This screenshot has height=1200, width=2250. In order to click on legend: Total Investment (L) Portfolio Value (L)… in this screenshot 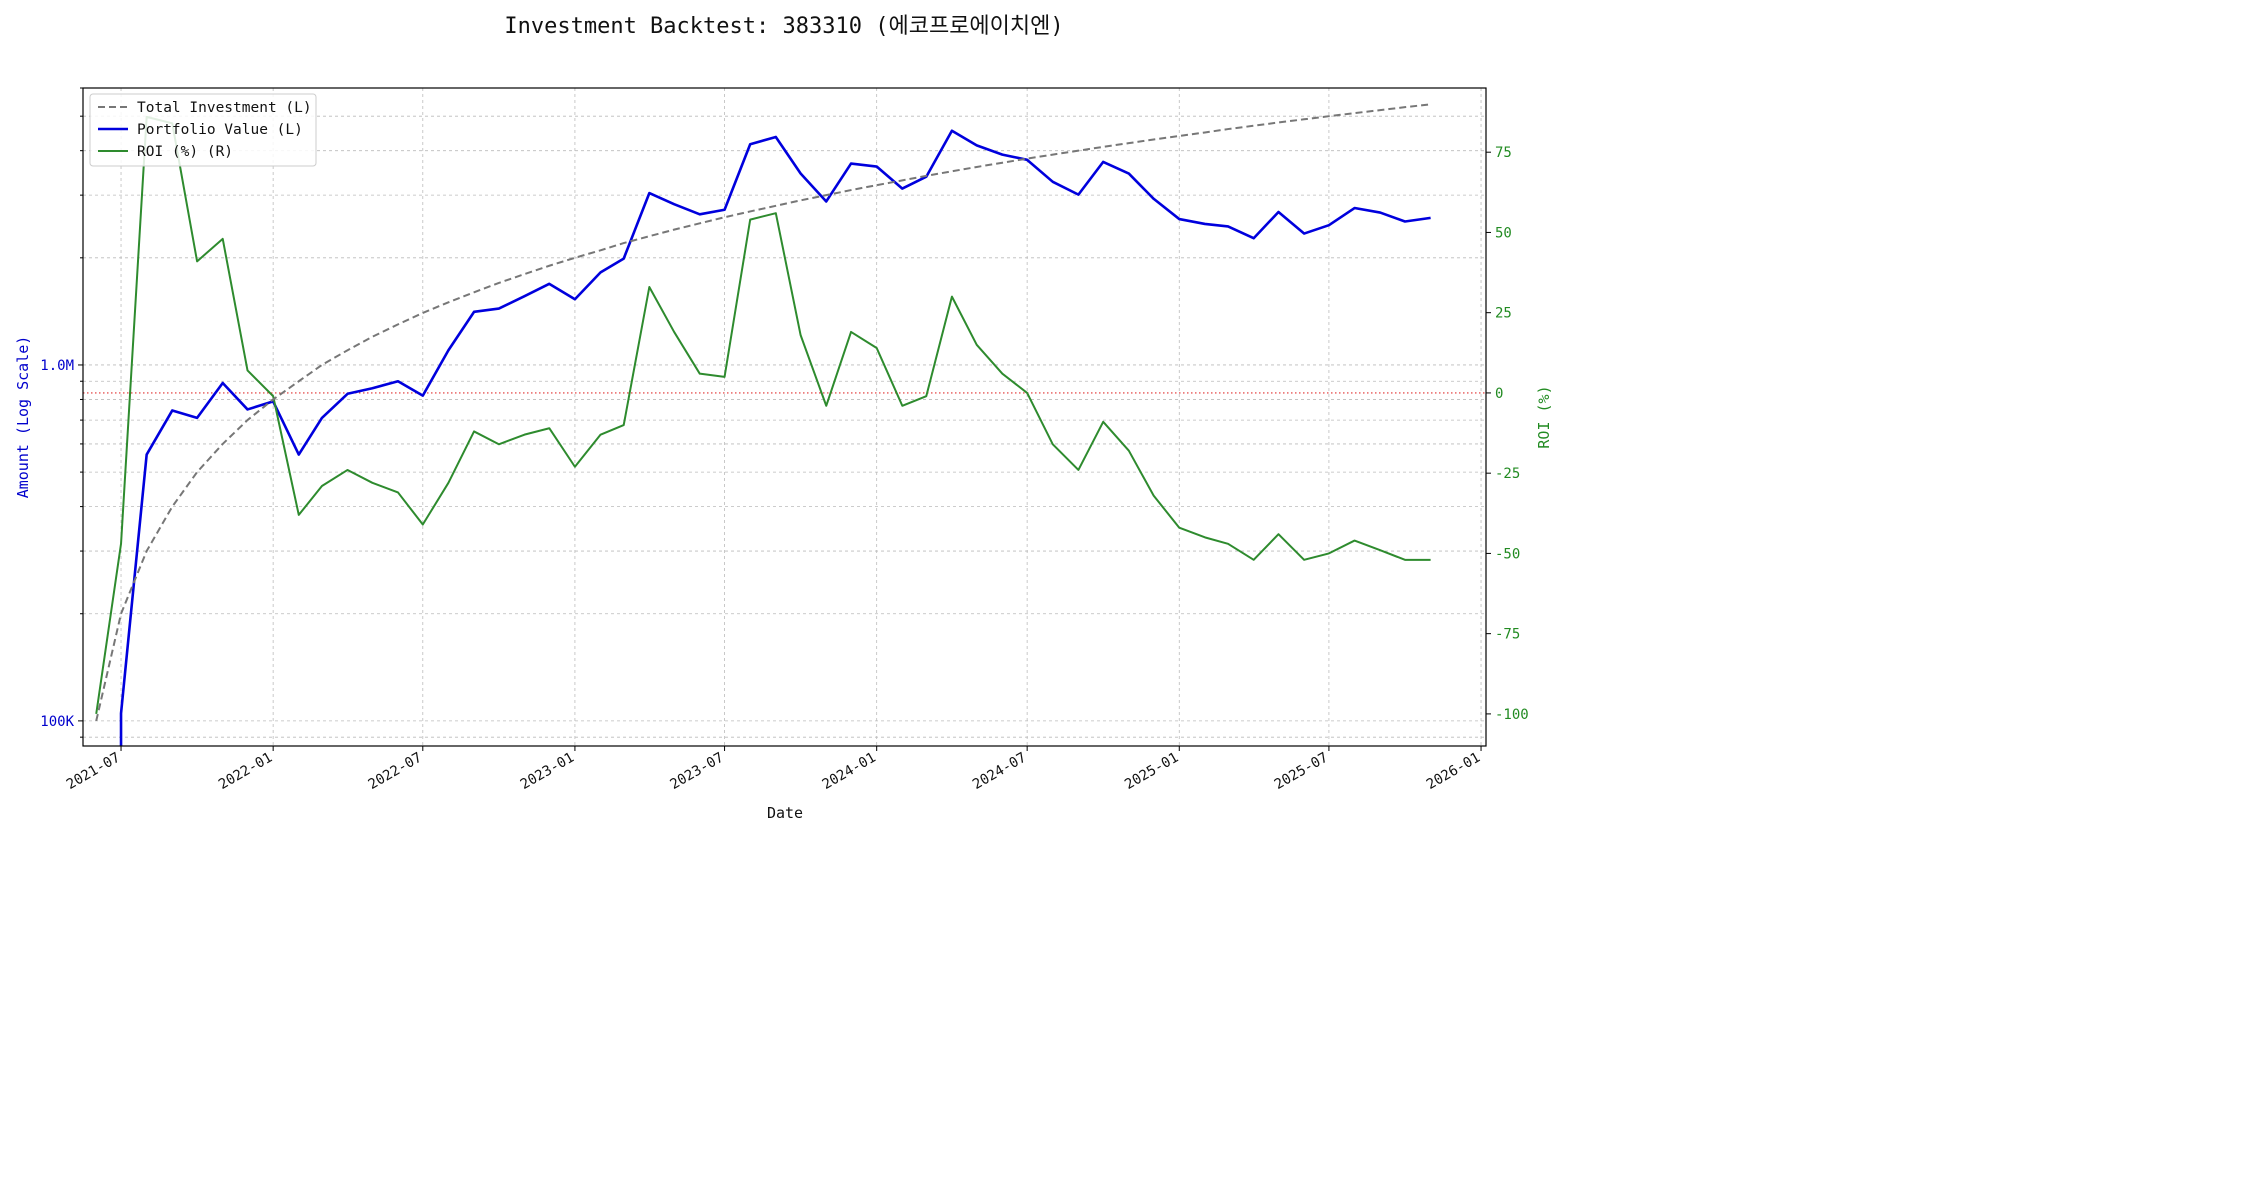, I will do `click(203, 130)`.